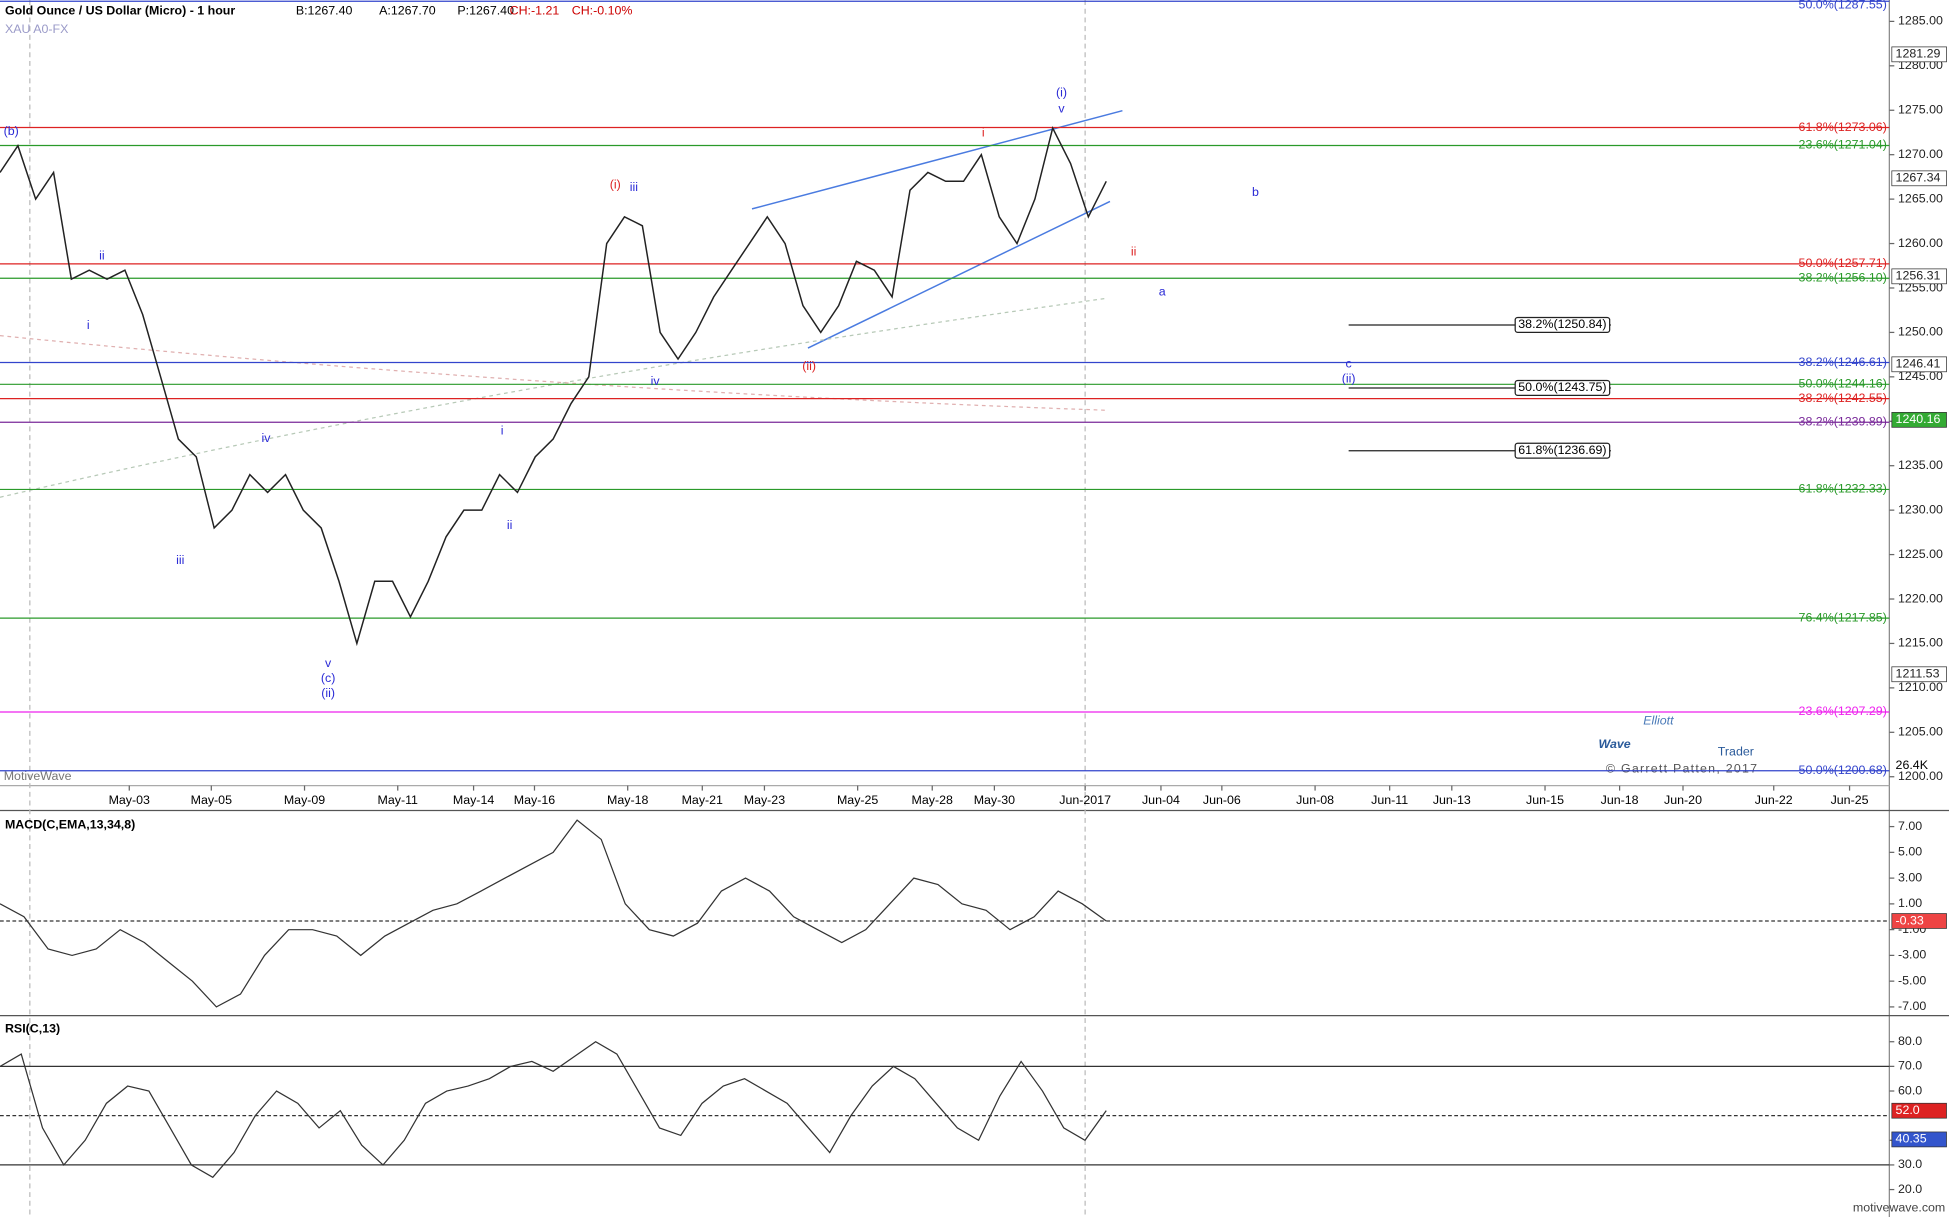 The height and width of the screenshot is (1217, 1949). What do you see at coordinates (1161, 800) in the screenshot?
I see `x-tick-label: Jun-04` at bounding box center [1161, 800].